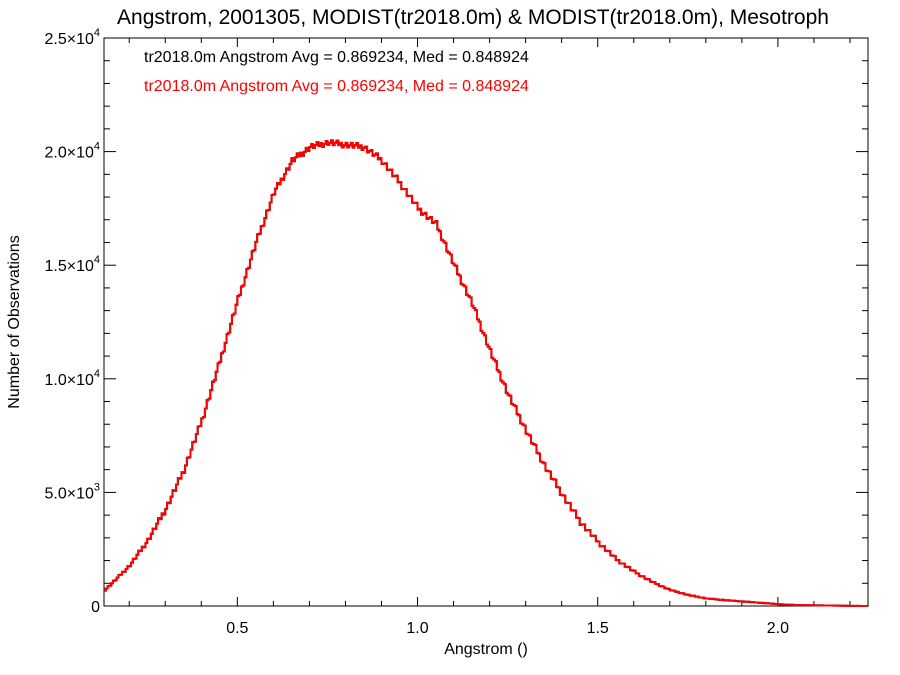 Image resolution: width=900 pixels, height=675 pixels. I want to click on x-tick-label: 1.5, so click(598, 628).